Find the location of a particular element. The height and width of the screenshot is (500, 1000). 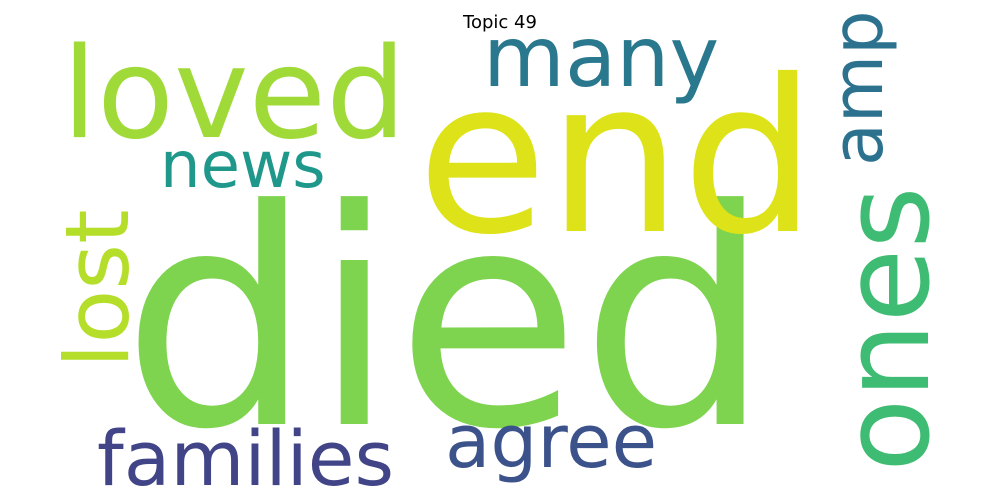

word-ones: ones is located at coordinates (887, 329).